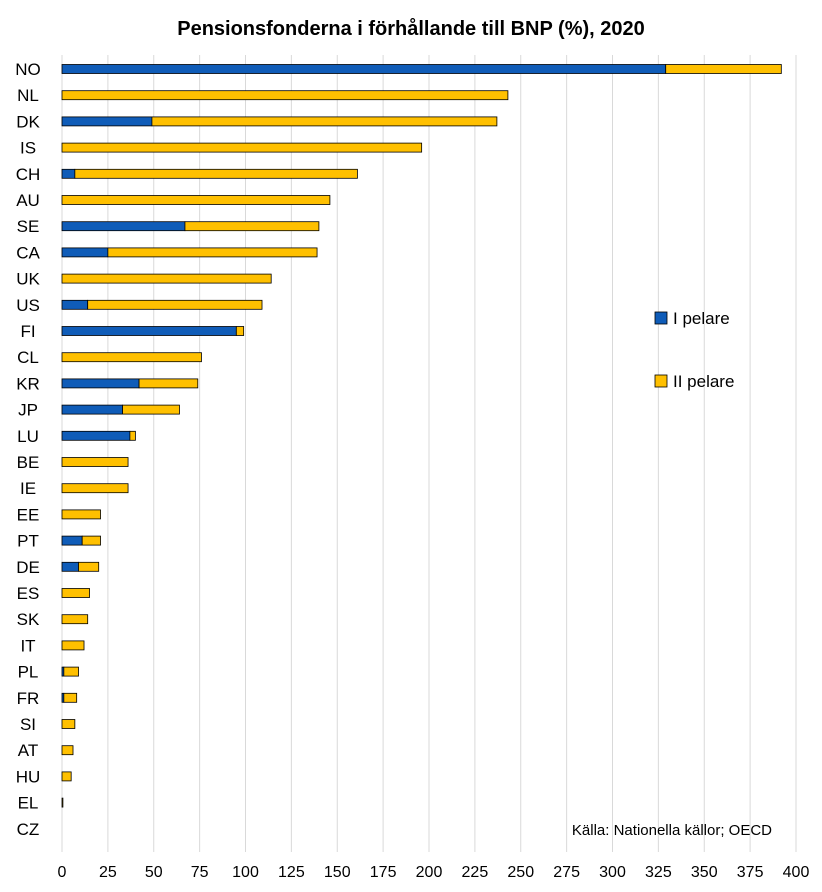  What do you see at coordinates (612, 872) in the screenshot?
I see `x-tick-label-300: 300` at bounding box center [612, 872].